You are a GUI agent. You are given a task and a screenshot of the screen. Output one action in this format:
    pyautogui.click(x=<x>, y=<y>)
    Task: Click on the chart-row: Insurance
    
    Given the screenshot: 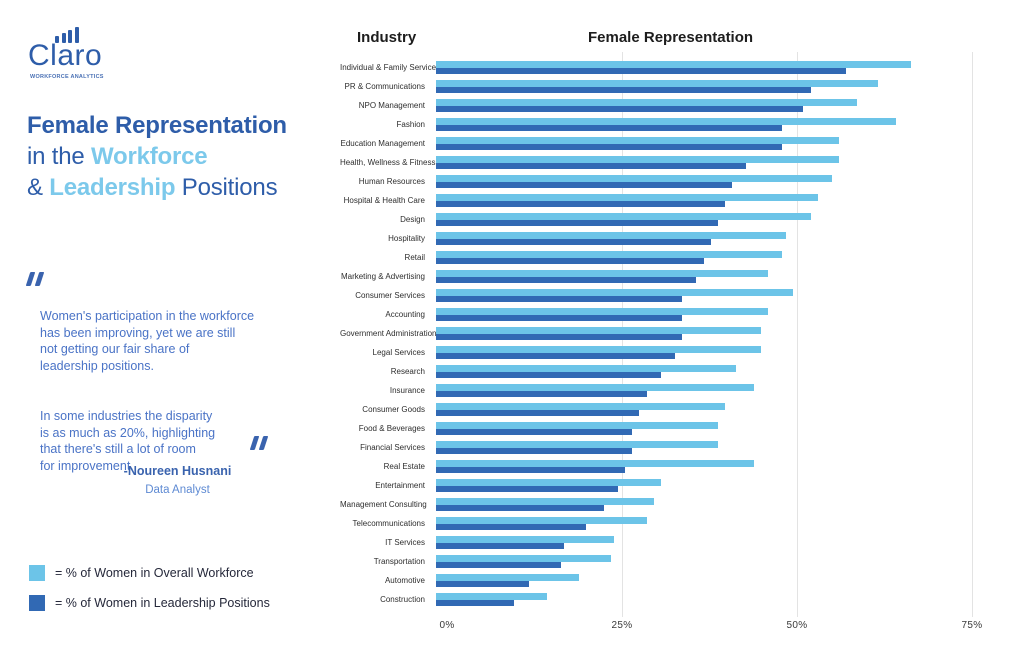 What is the action you would take?
    pyautogui.click(x=677, y=390)
    